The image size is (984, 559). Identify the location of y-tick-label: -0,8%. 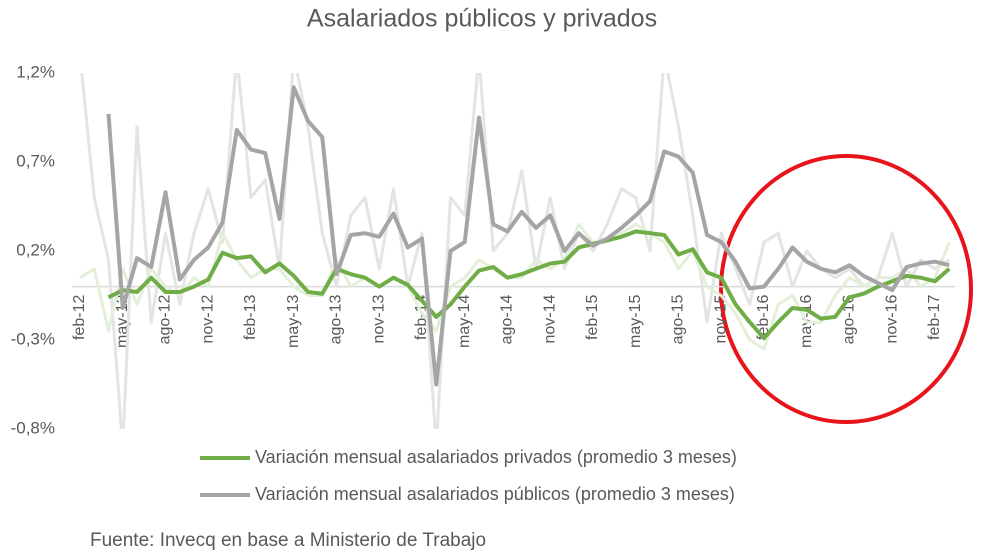
(33, 427).